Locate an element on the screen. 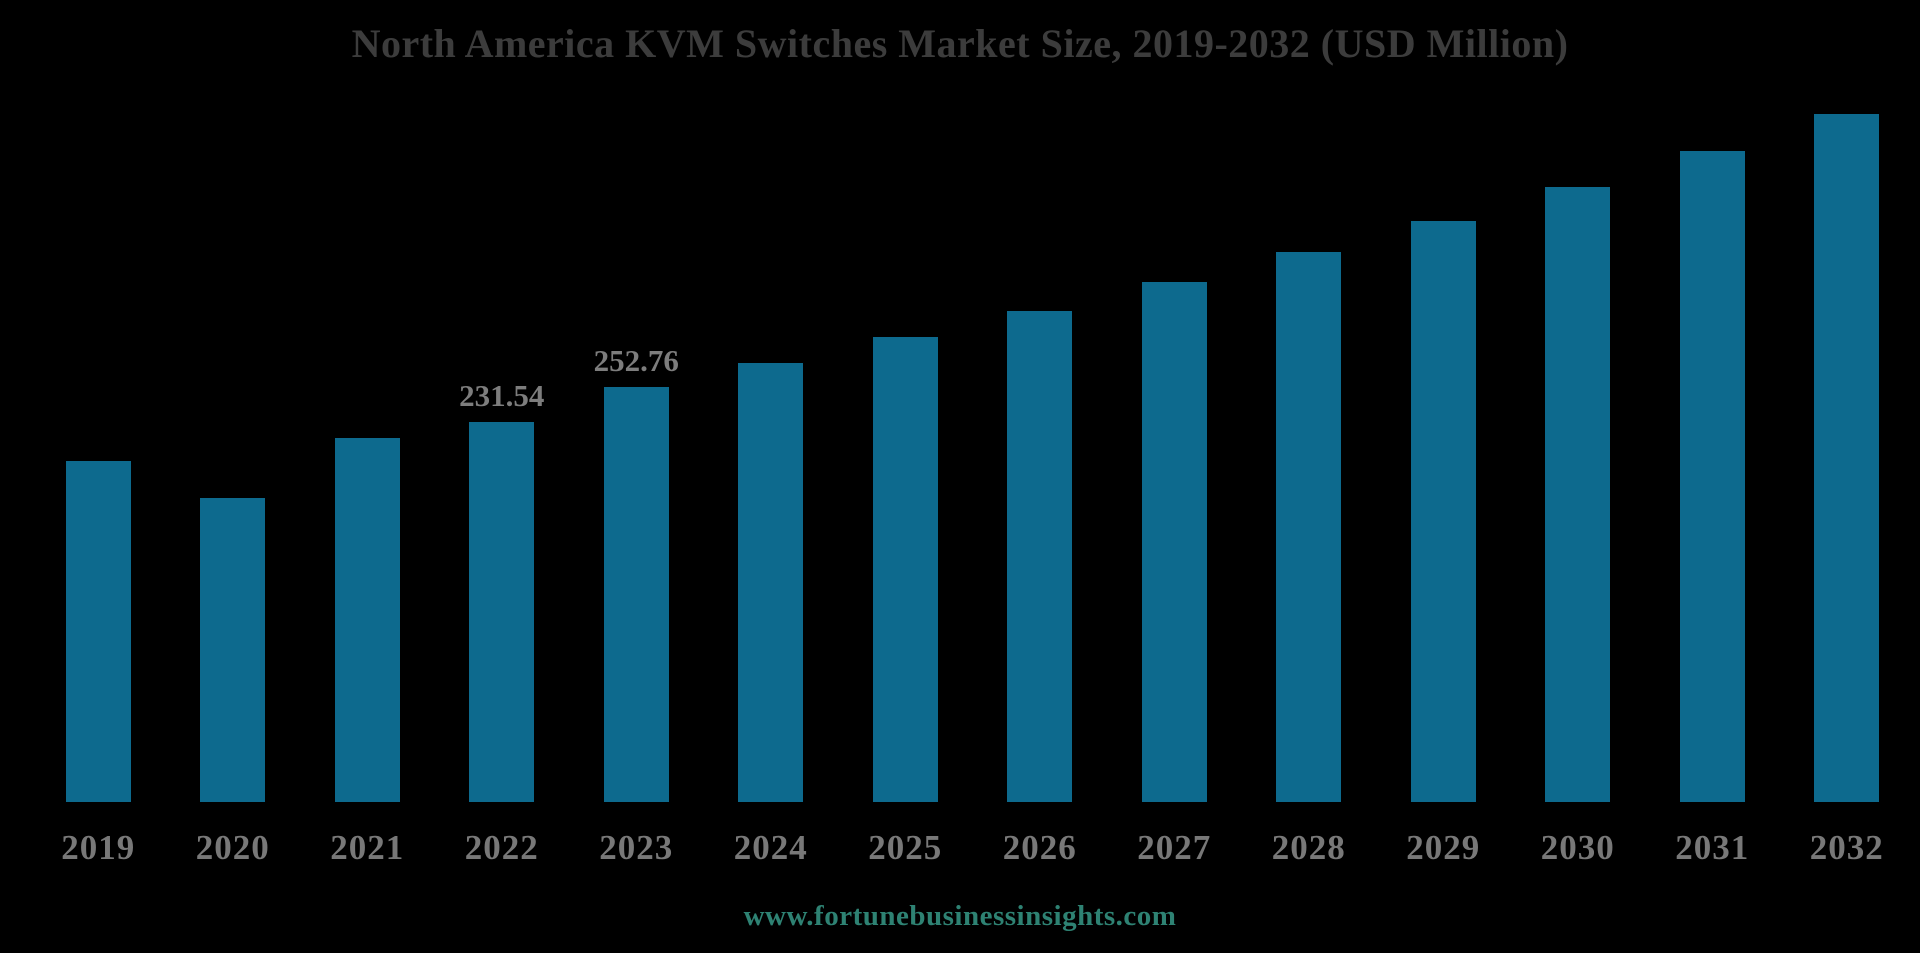 This screenshot has height=953, width=1920. bar-column-2028: 2028 is located at coordinates (1309, 490).